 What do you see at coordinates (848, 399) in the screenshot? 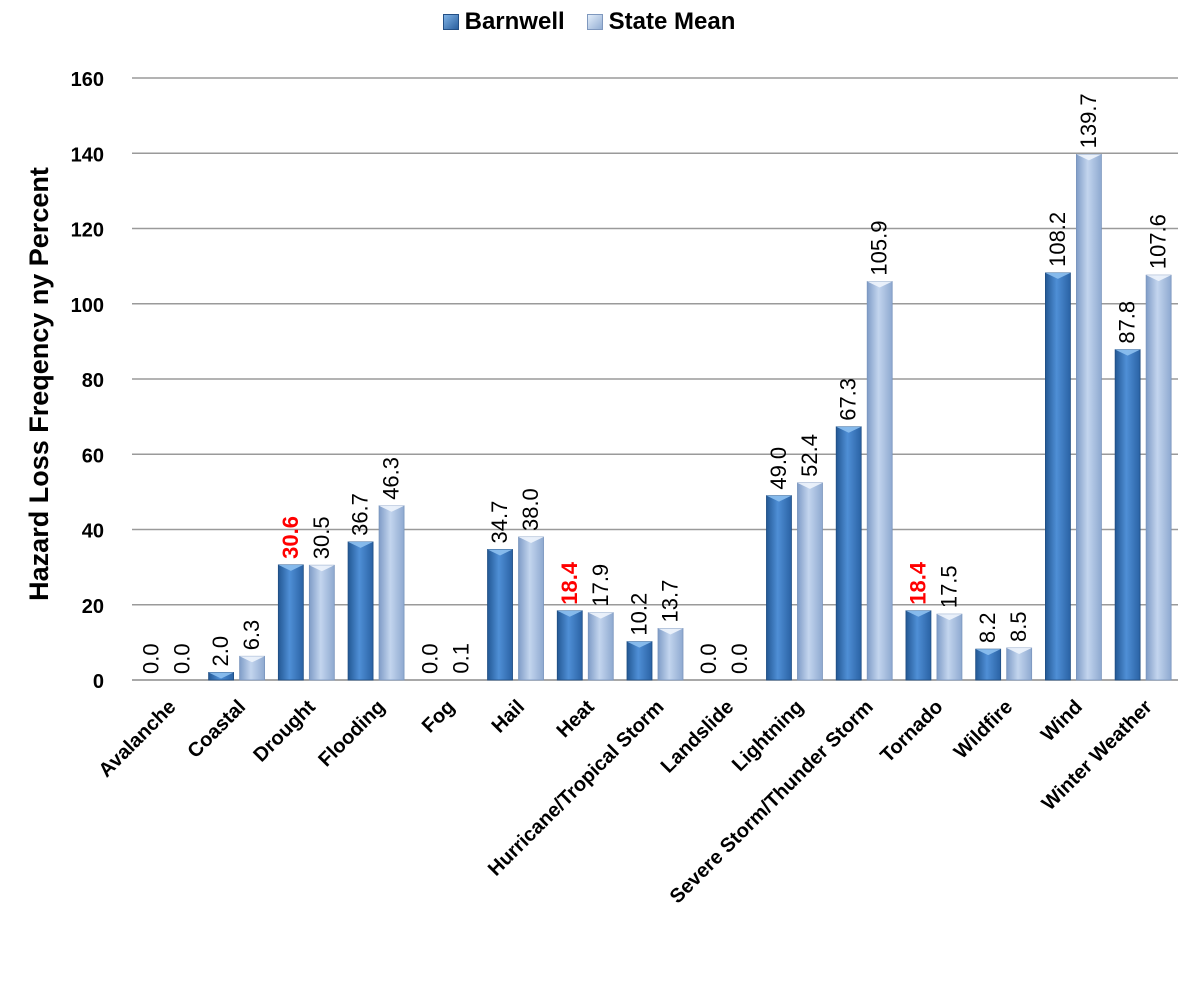
I see `data-label: 67.3` at bounding box center [848, 399].